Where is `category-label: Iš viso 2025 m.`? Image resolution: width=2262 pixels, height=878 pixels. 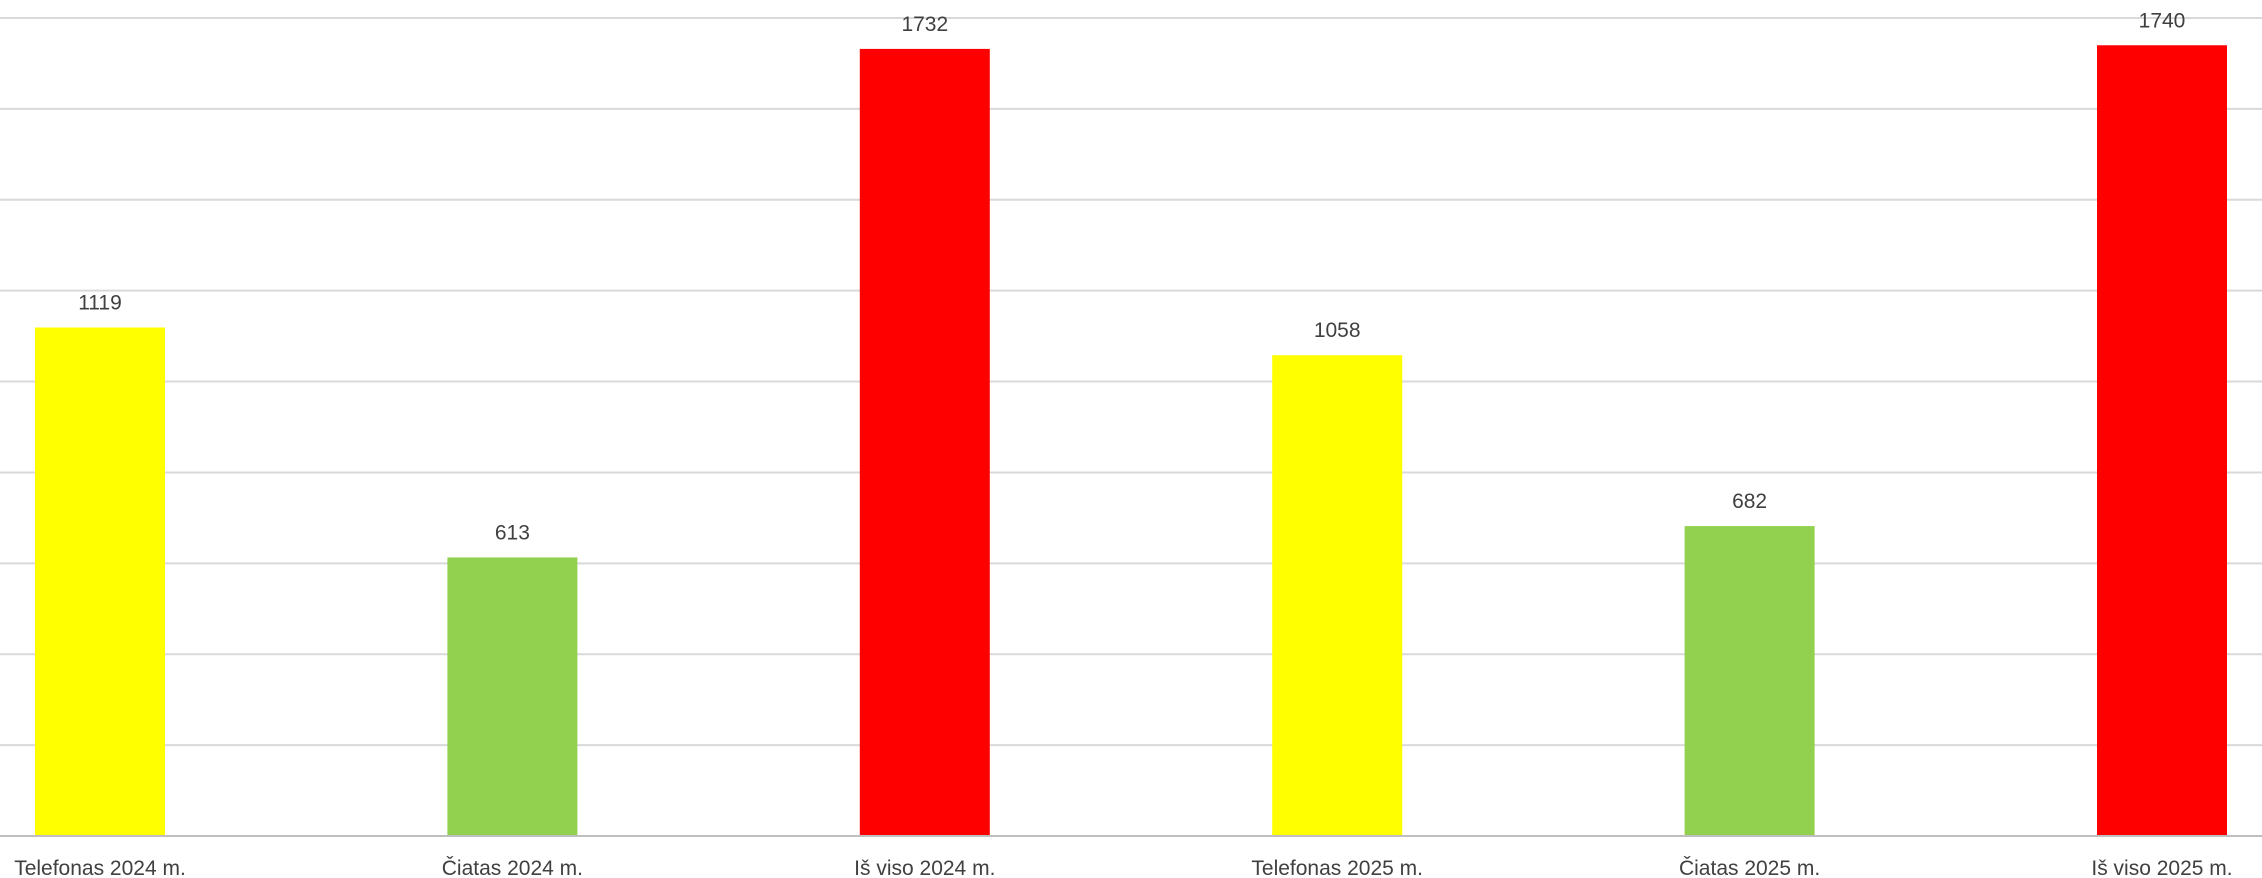
category-label: Iš viso 2025 m. is located at coordinates (2161, 867).